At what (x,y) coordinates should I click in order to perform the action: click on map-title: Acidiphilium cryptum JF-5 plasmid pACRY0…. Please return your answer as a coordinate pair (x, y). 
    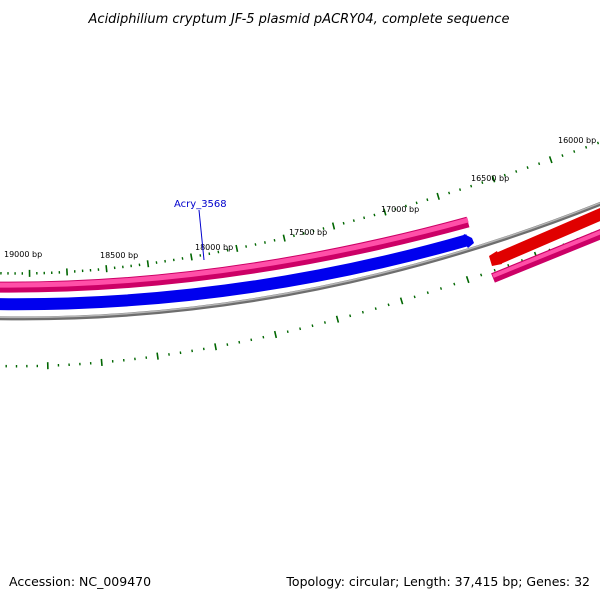
    Looking at the image, I should click on (299, 19).